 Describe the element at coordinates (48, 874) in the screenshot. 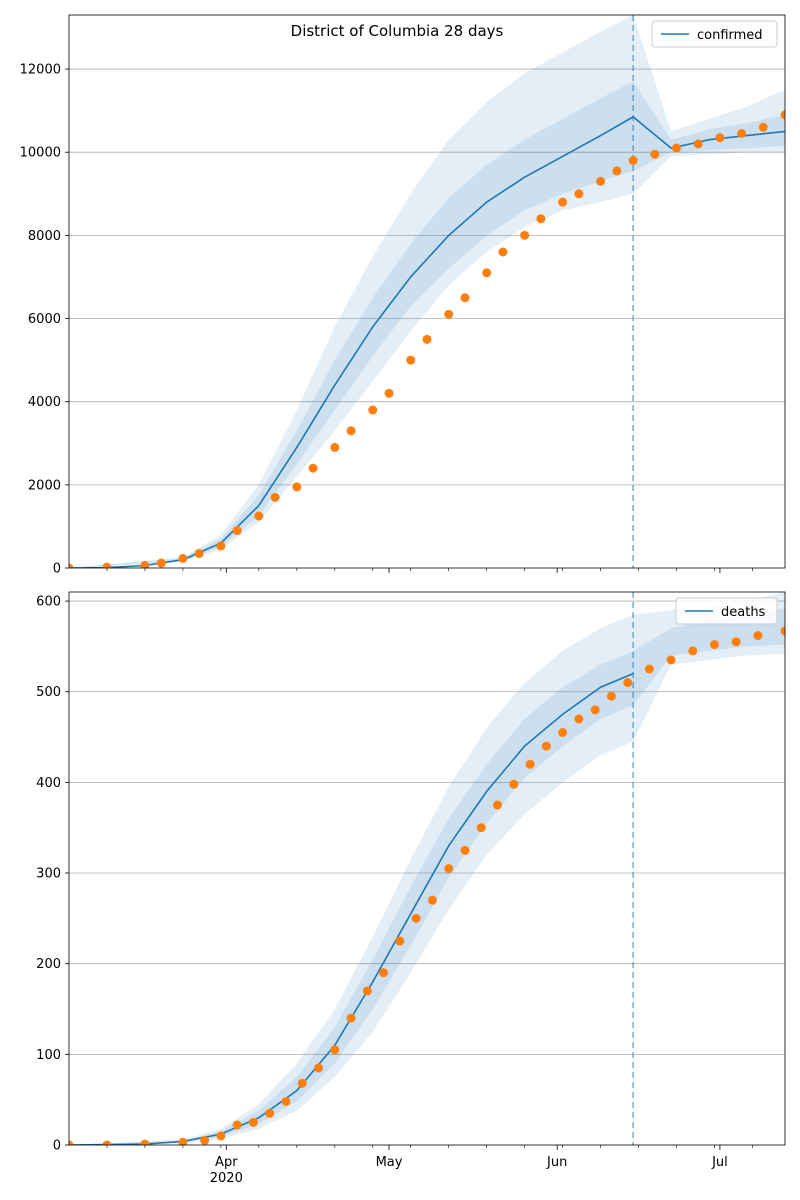

I see `y-tick-label: 300` at that location.